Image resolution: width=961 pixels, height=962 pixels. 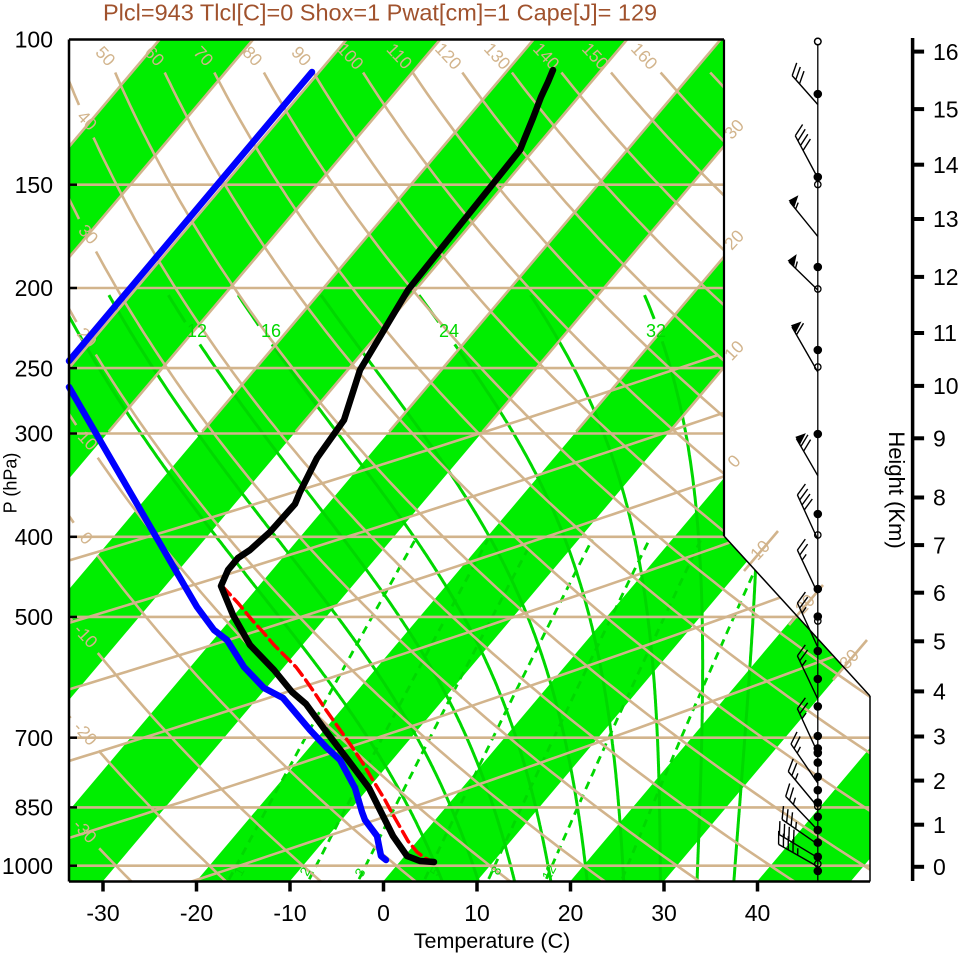 What do you see at coordinates (945, 333) in the screenshot?
I see `svg-text: 11` at bounding box center [945, 333].